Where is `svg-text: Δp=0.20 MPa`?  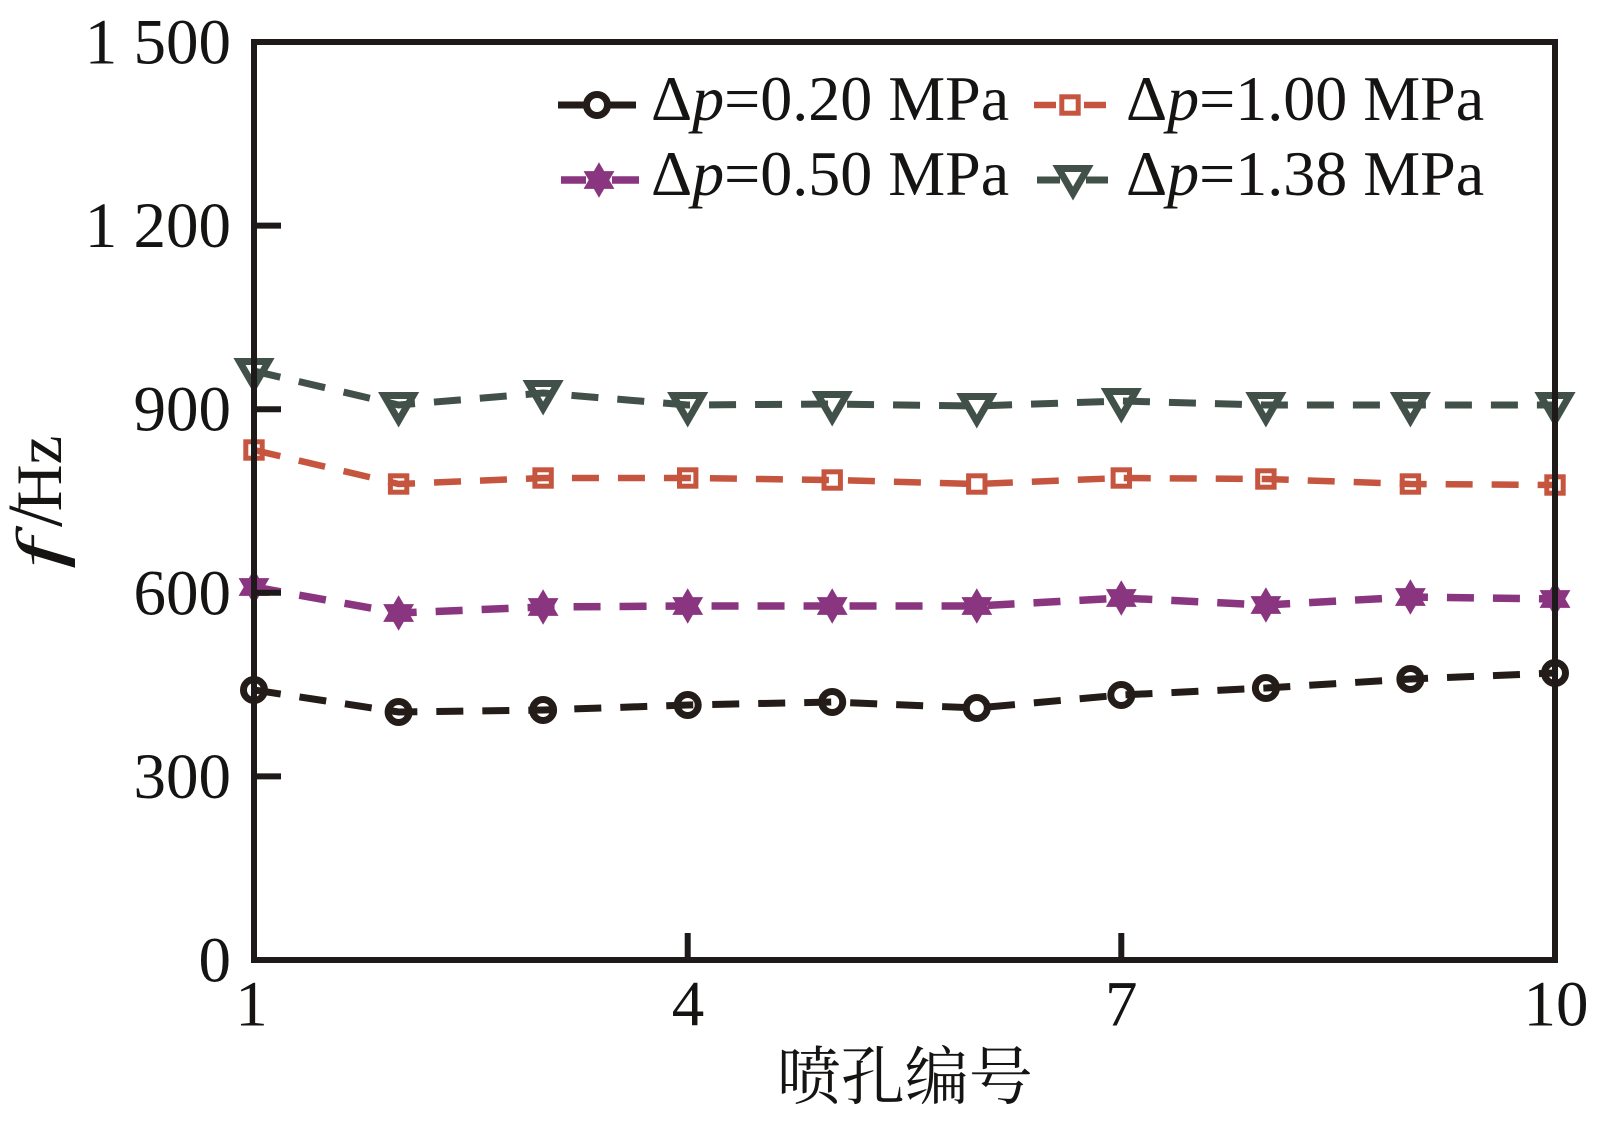
svg-text: Δp=0.20 MPa is located at coordinates (830, 98).